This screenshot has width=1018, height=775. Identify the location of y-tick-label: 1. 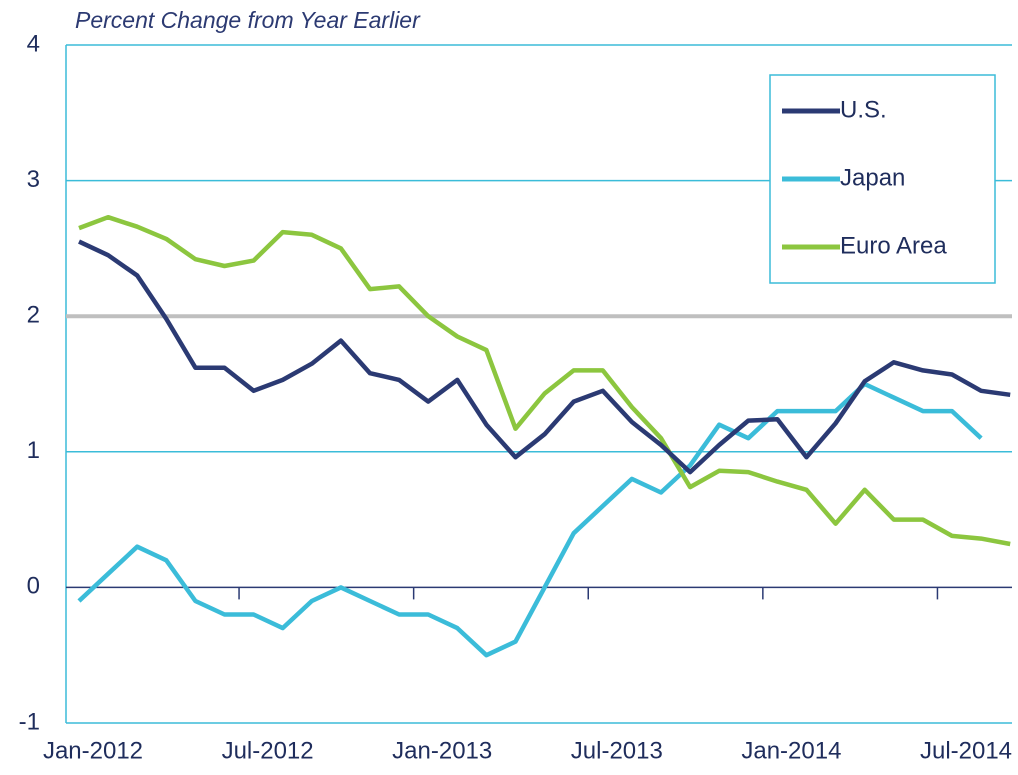
(33, 450).